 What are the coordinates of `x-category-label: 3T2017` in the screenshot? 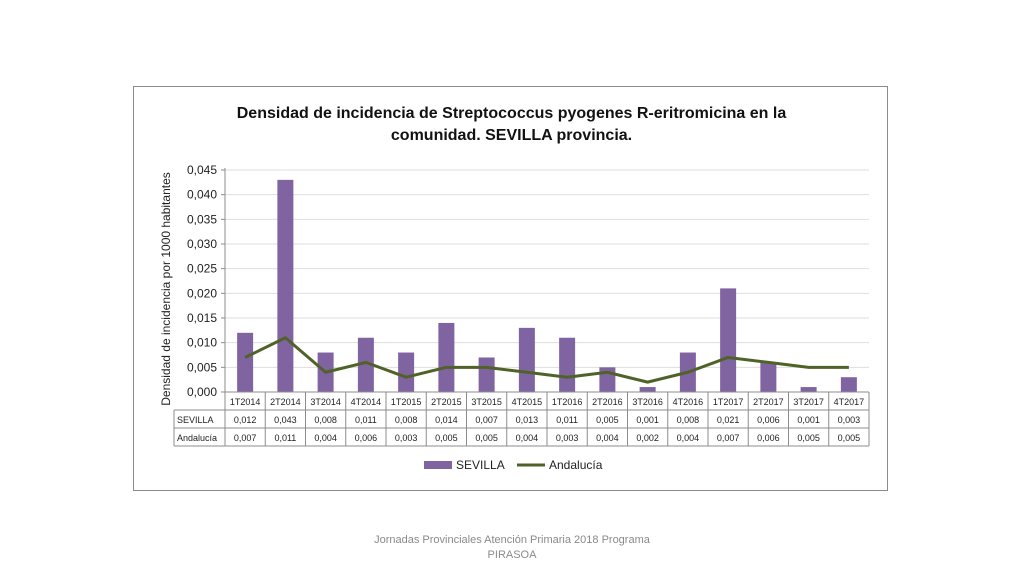 It's located at (808, 402).